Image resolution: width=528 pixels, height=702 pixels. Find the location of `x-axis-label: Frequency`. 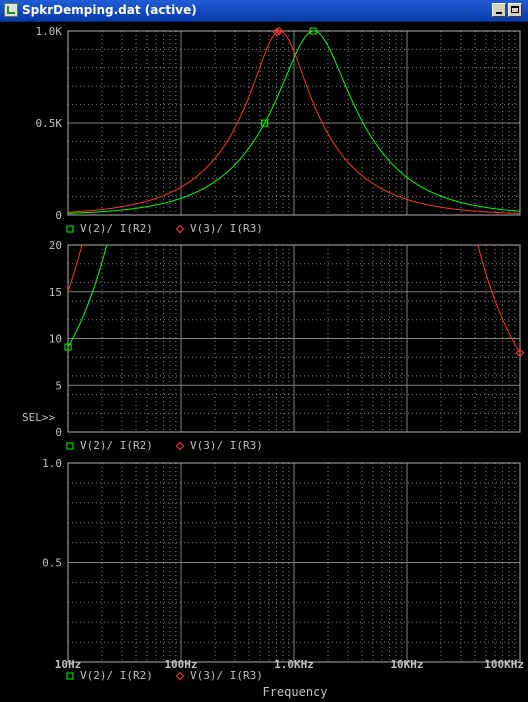

x-axis-label: Frequency is located at coordinates (294, 692).